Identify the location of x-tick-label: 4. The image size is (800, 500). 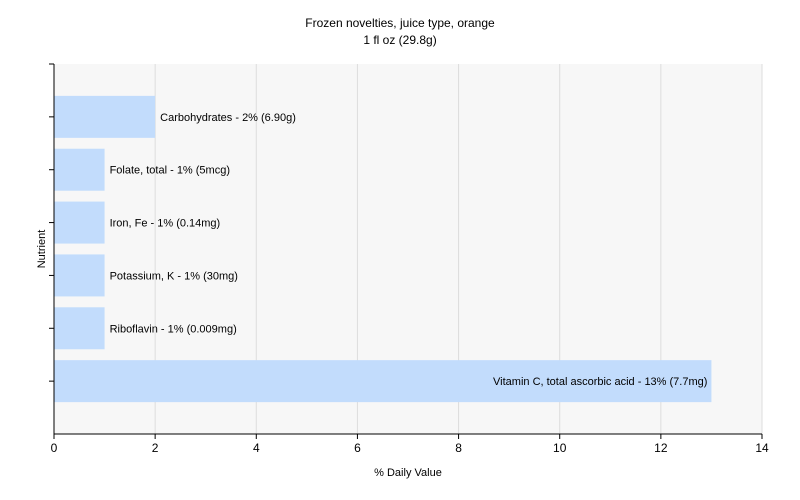
(256, 448).